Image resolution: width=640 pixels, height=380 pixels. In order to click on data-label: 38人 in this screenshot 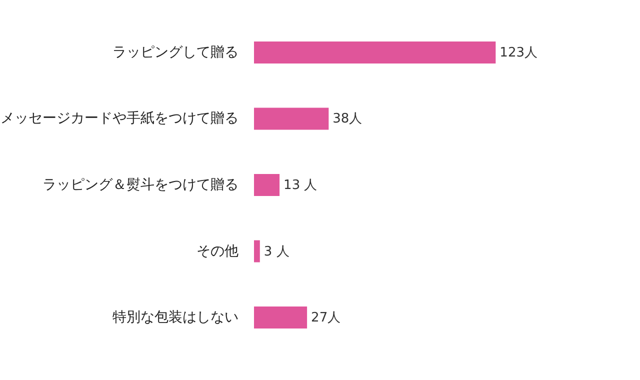, I will do `click(347, 119)`.